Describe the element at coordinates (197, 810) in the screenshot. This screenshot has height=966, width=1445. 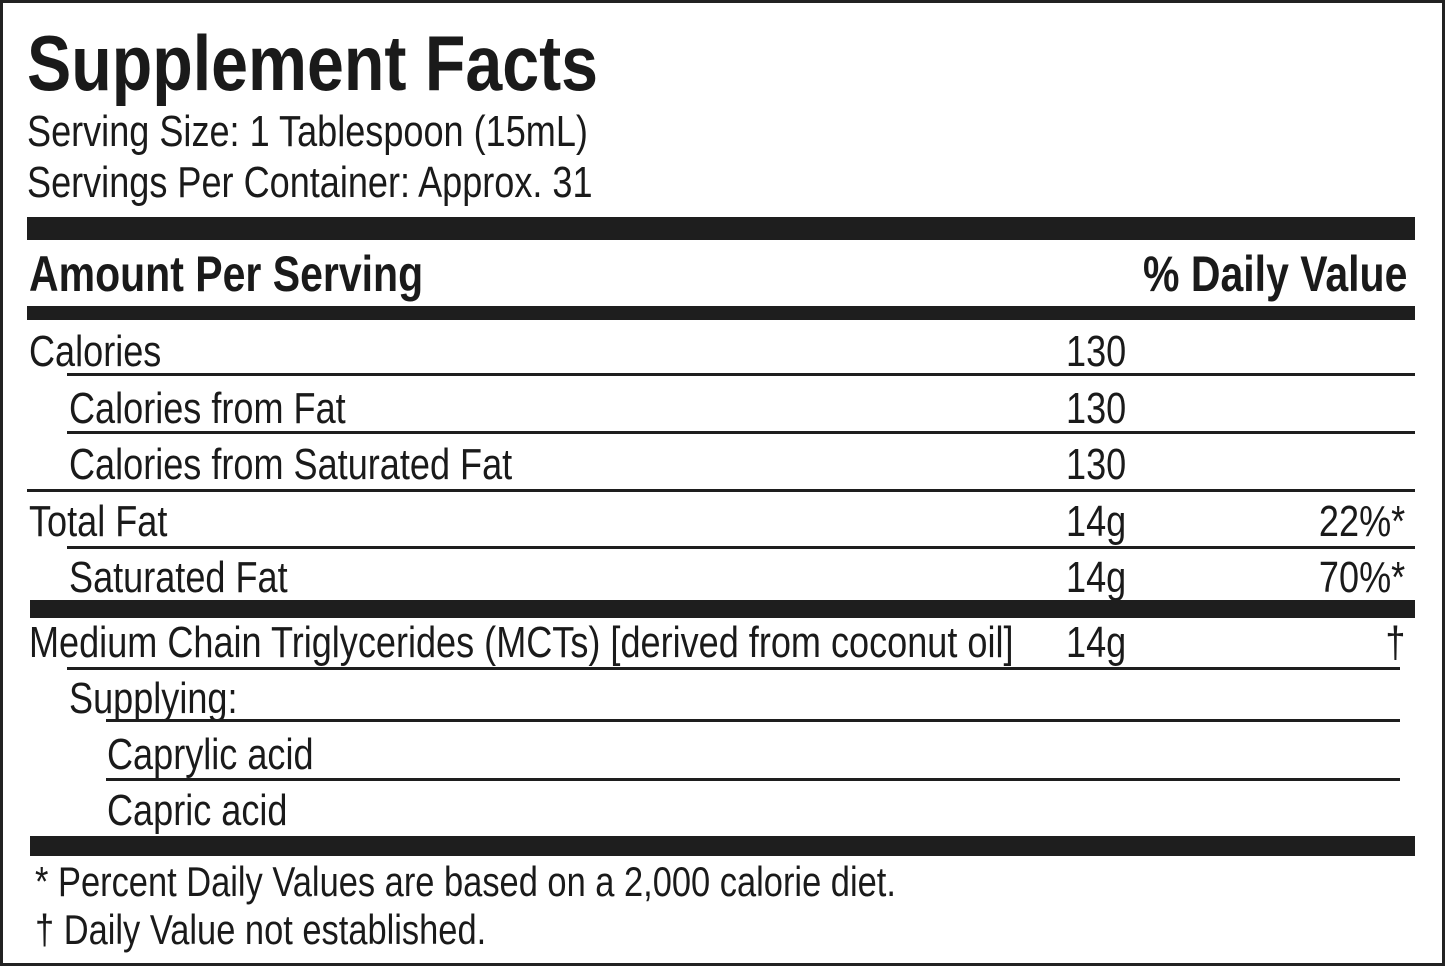
I see `row-name: Capric acid` at that location.